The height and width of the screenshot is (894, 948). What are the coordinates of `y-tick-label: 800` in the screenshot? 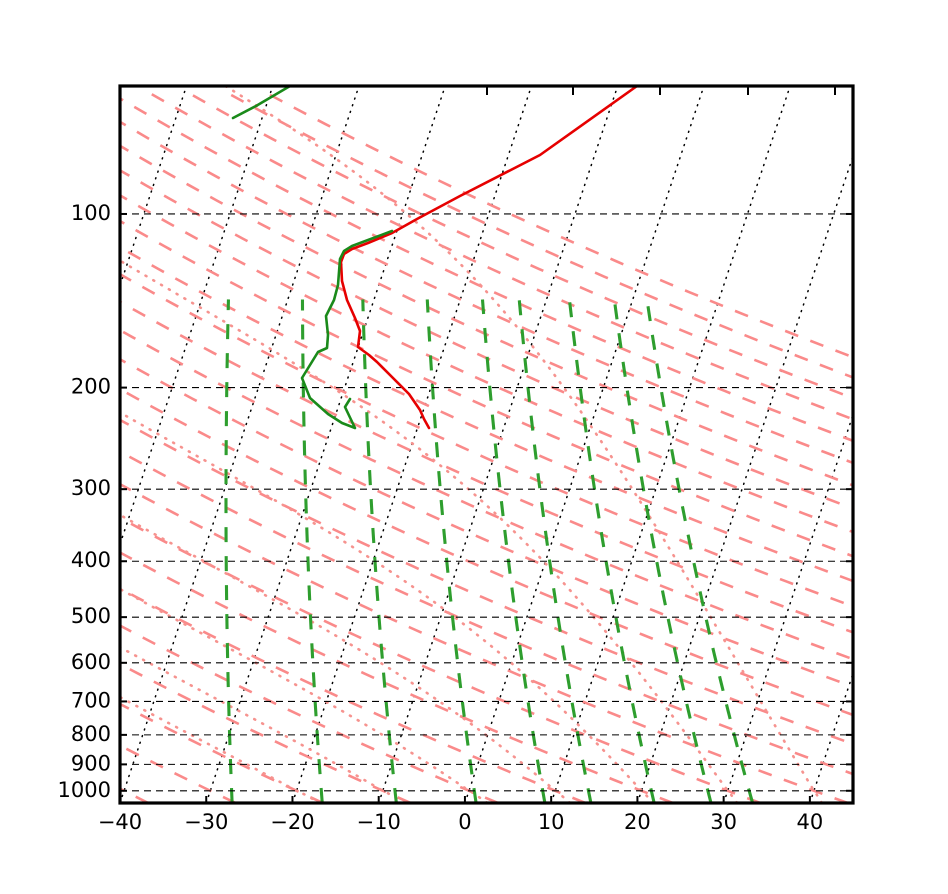 It's located at (91, 734).